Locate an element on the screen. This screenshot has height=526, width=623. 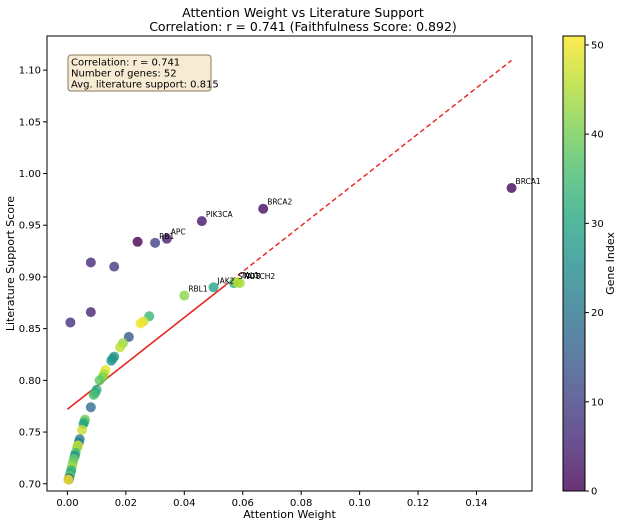
colorbar-frame is located at coordinates (574, 263).